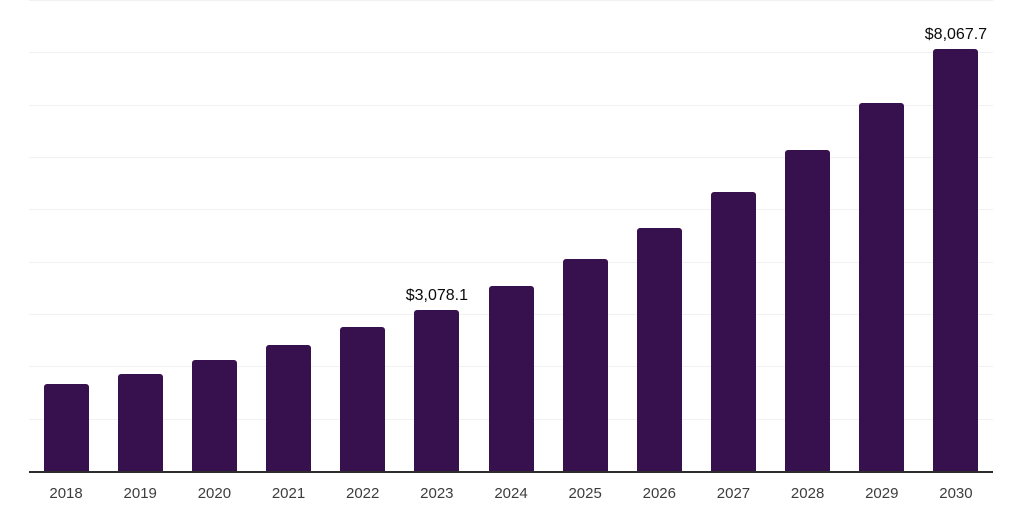 The image size is (1024, 512). I want to click on x-tick-2021: 2021, so click(288, 493).